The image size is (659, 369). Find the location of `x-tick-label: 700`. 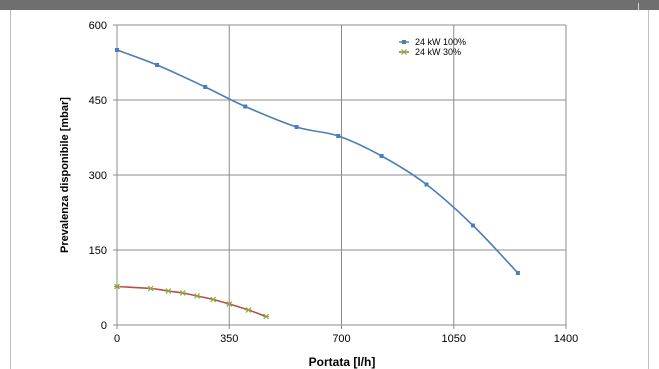

x-tick-label: 700 is located at coordinates (341, 339).